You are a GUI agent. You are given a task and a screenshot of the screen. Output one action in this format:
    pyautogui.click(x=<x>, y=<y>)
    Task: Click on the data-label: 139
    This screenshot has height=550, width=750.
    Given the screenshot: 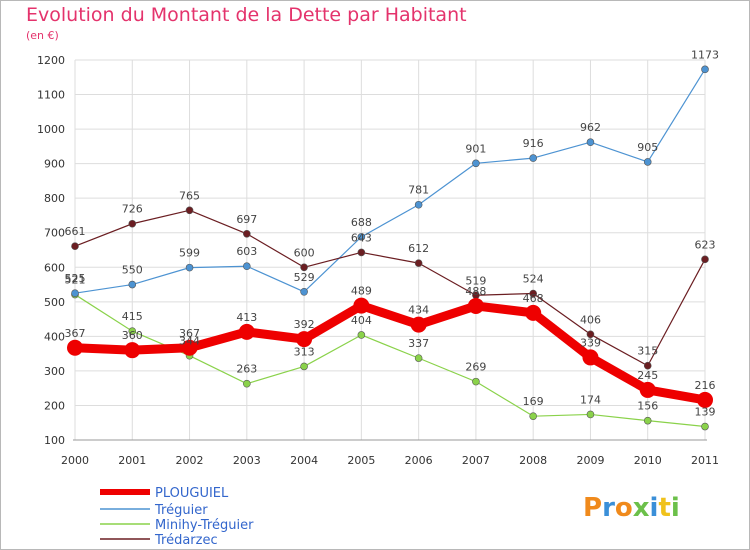 What is the action you would take?
    pyautogui.click(x=705, y=412)
    